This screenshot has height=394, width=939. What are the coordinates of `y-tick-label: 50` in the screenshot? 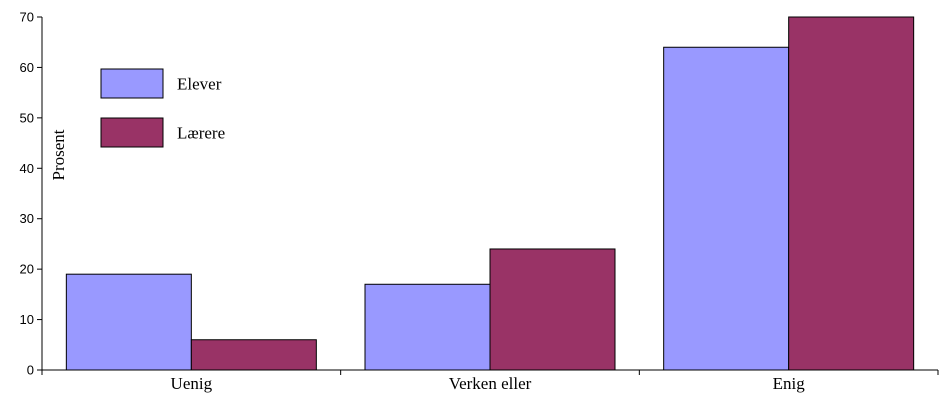 It's located at (27, 117).